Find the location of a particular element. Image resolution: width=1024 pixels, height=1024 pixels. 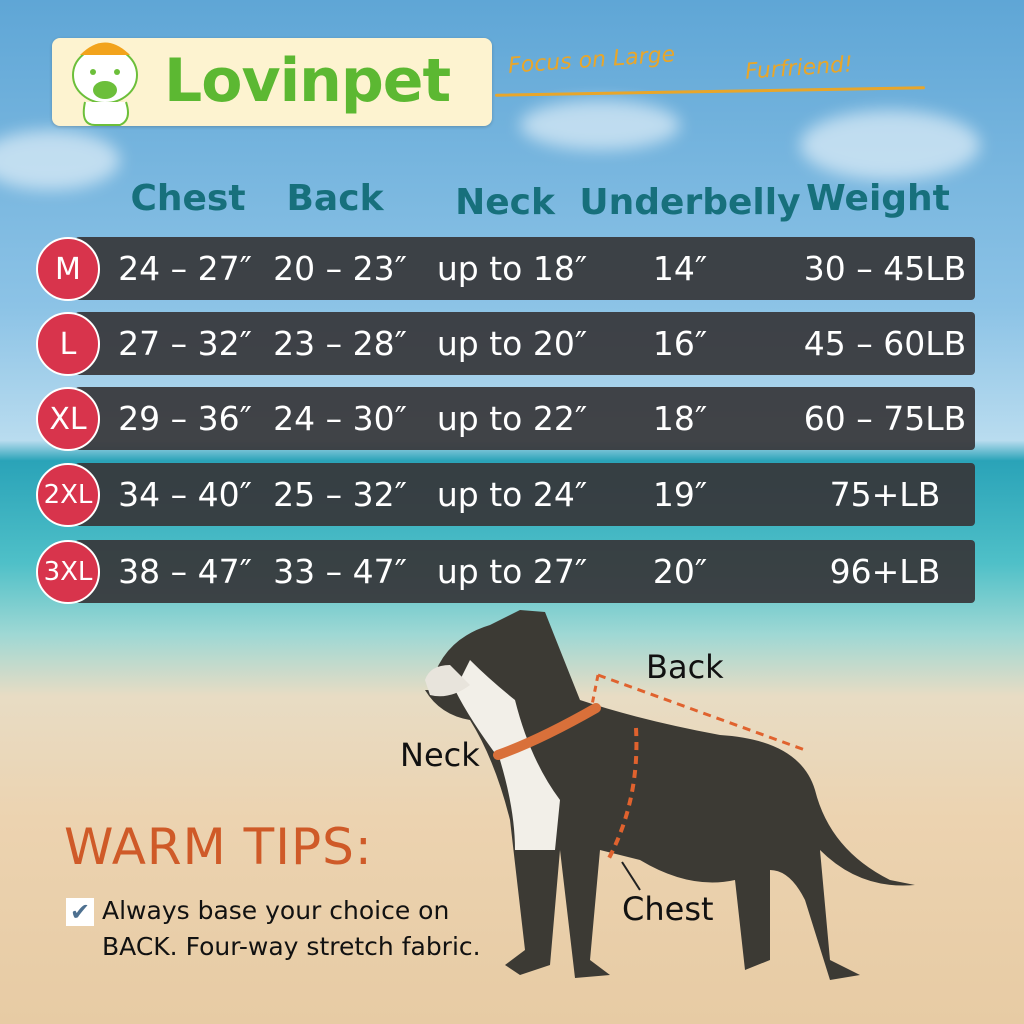

cell-back: 25 – 32″ is located at coordinates (340, 494).